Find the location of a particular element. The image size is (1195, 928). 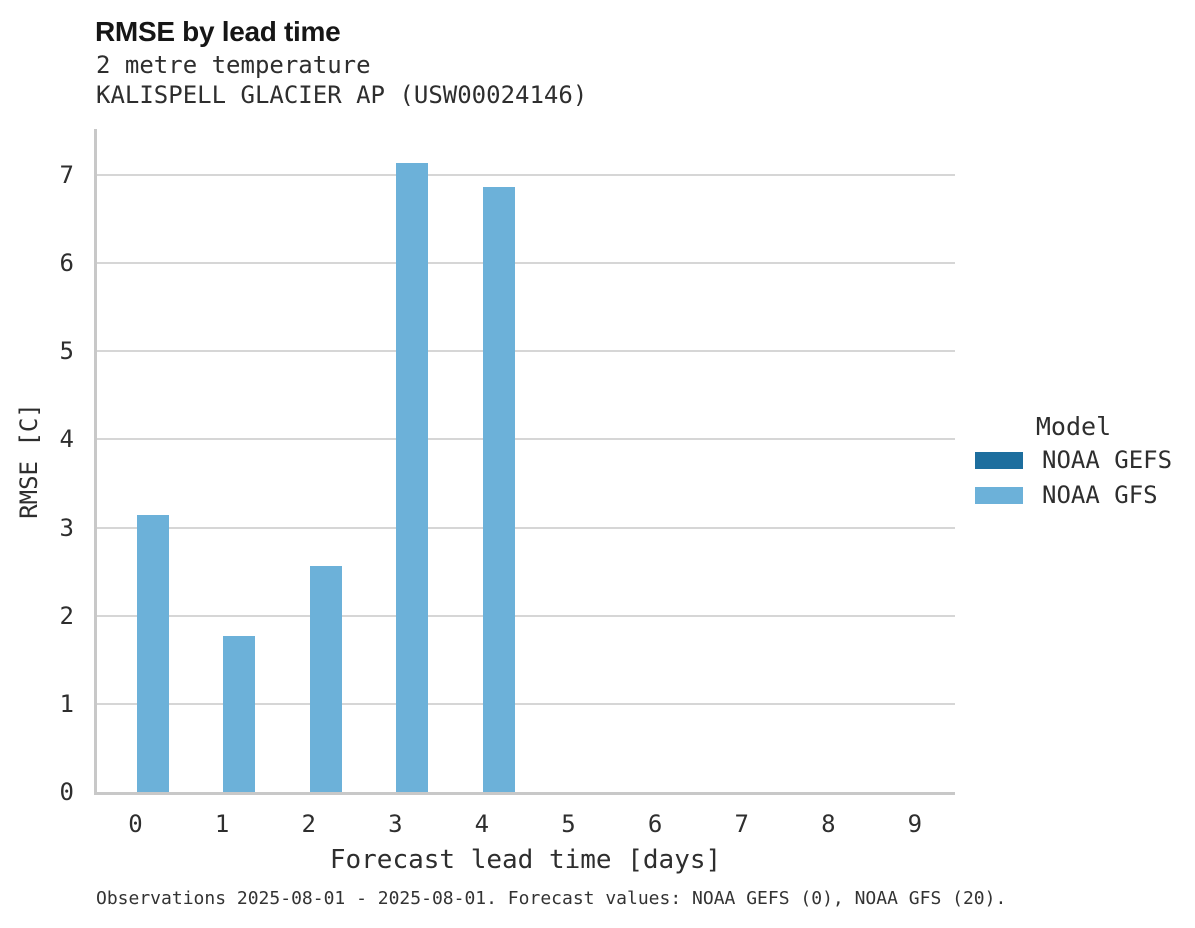

y-tick-label-3: 3 is located at coordinates (66, 527).